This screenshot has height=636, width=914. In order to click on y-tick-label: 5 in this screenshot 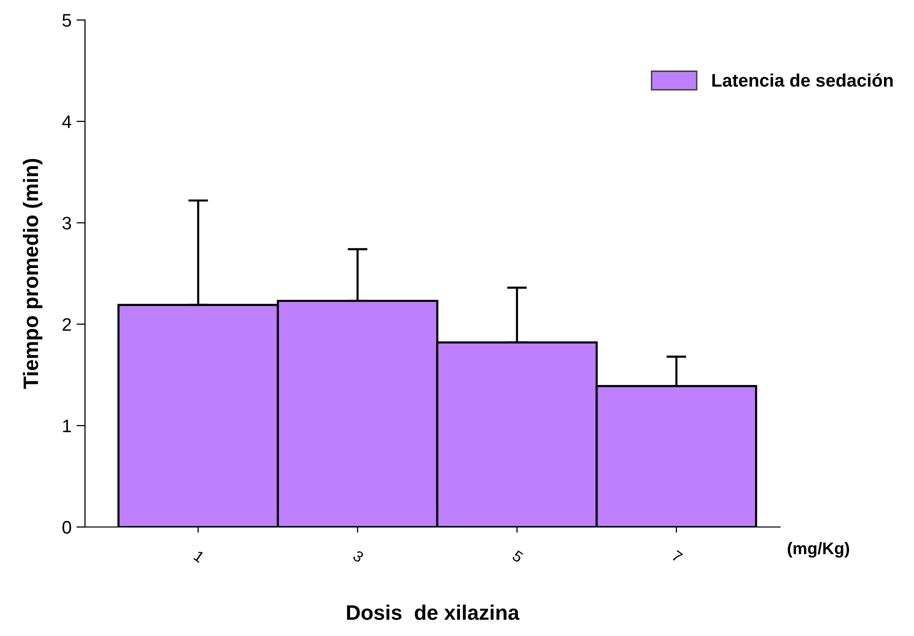, I will do `click(67, 20)`.